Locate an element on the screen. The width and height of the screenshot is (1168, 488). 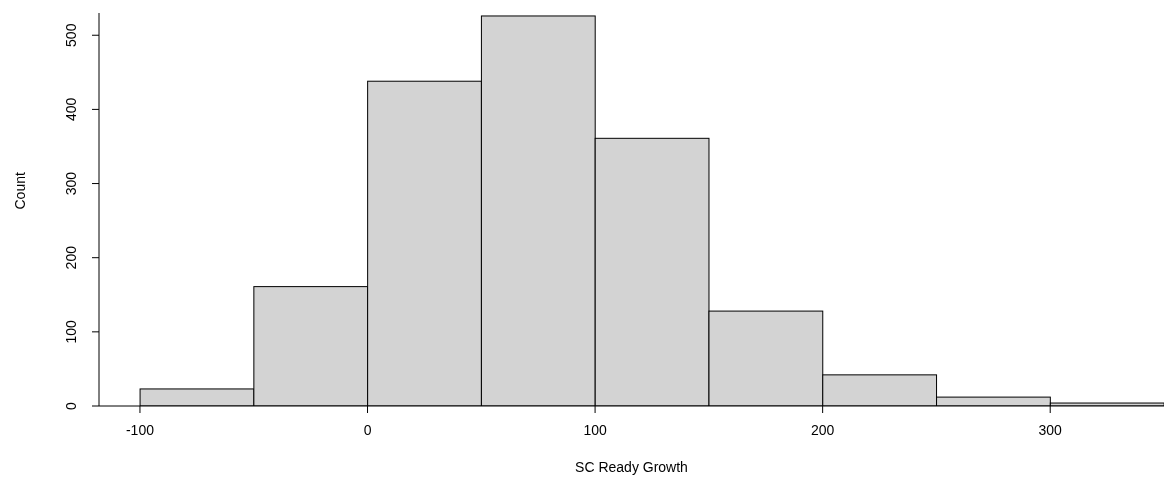
x-tick-label: 200 is located at coordinates (822, 429).